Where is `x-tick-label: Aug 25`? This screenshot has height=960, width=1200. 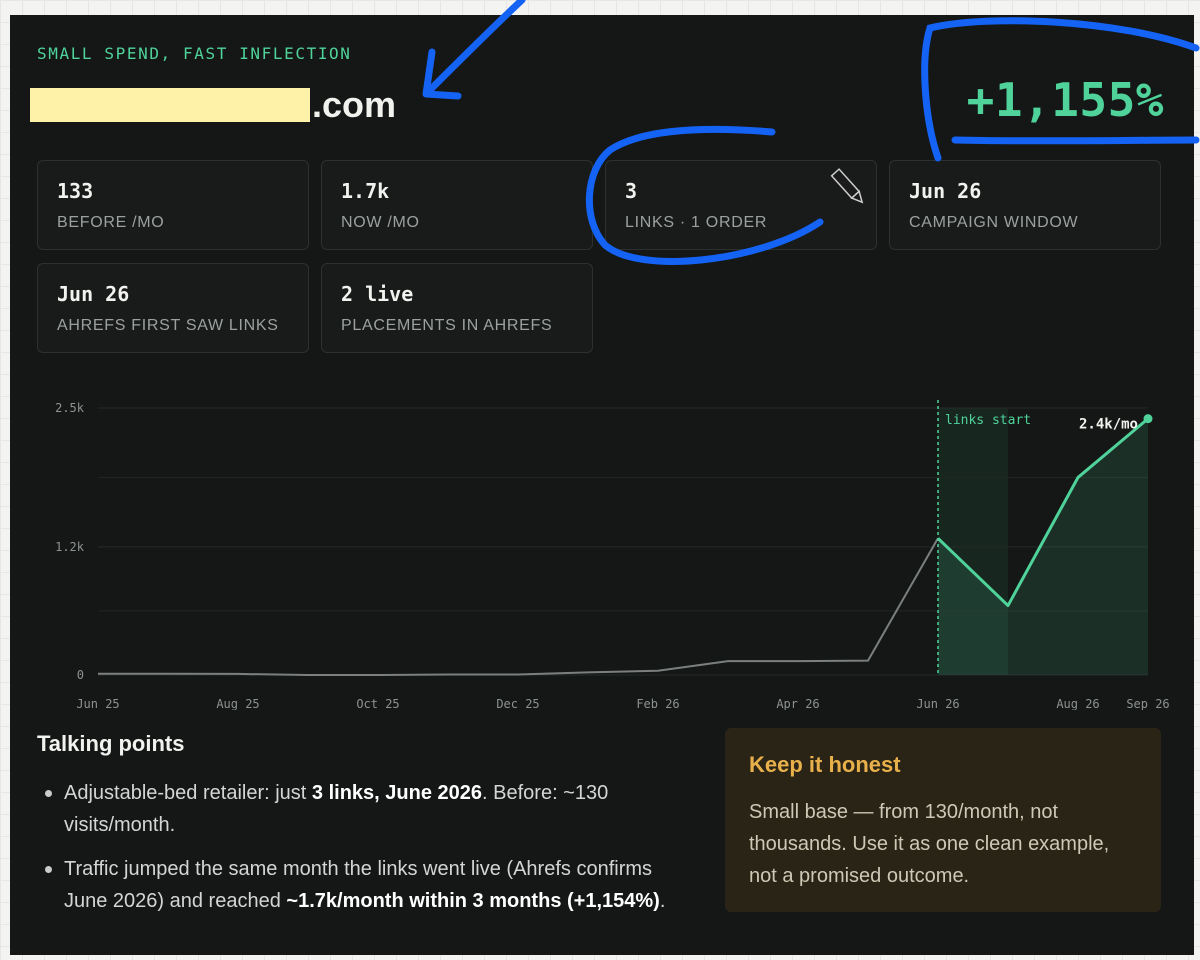
x-tick-label: Aug 25 is located at coordinates (237, 703).